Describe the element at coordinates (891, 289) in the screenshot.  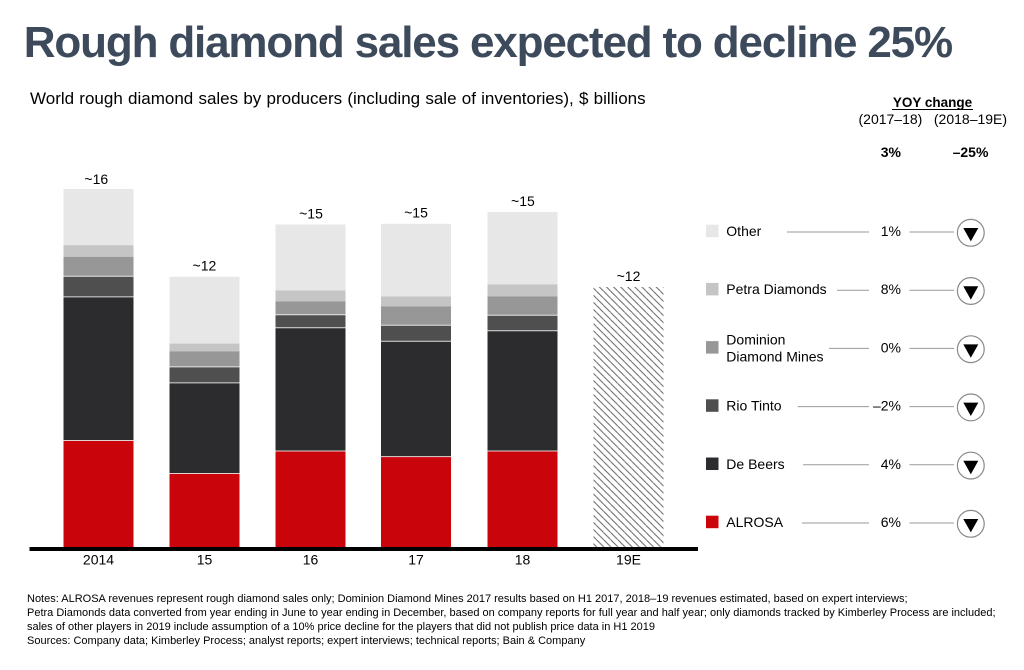
I see `svg-text: 8%` at that location.